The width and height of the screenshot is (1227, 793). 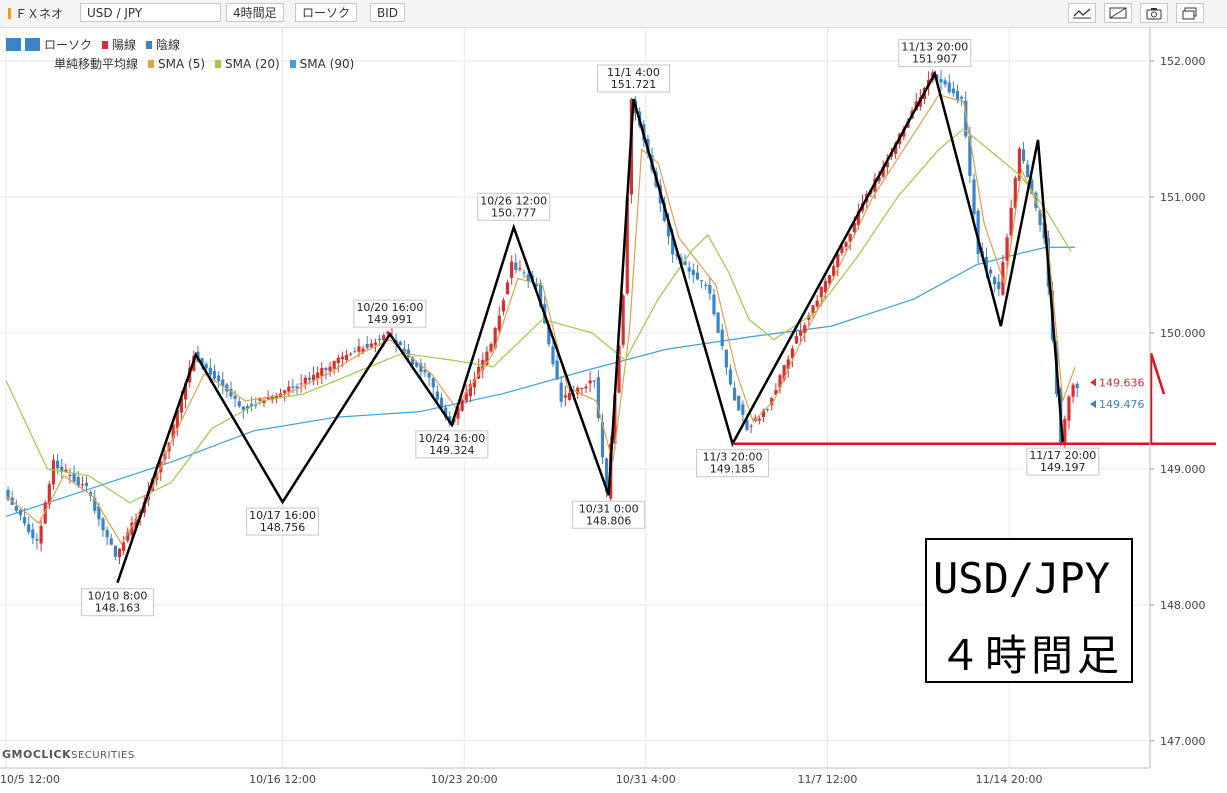 What do you see at coordinates (68, 754) in the screenshot?
I see `broker-logo: GMOCLICKSECURITIES` at bounding box center [68, 754].